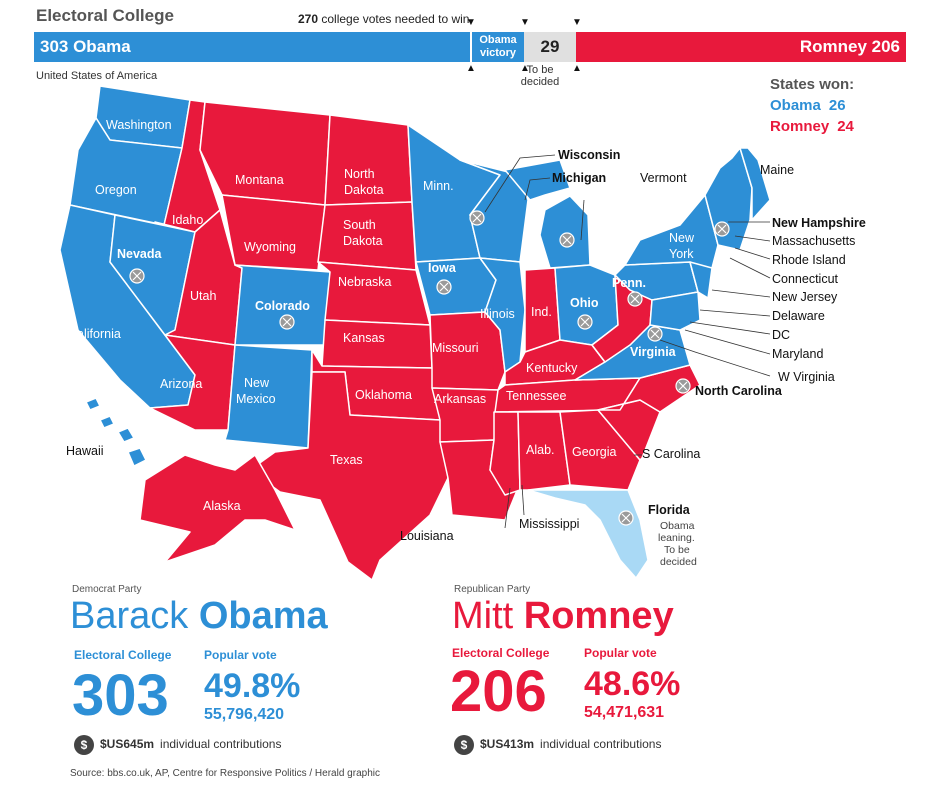 Image resolution: width=940 pixels, height=788 pixels. What do you see at coordinates (270, 247) in the screenshot?
I see `label-wyoming: Wyoming` at bounding box center [270, 247].